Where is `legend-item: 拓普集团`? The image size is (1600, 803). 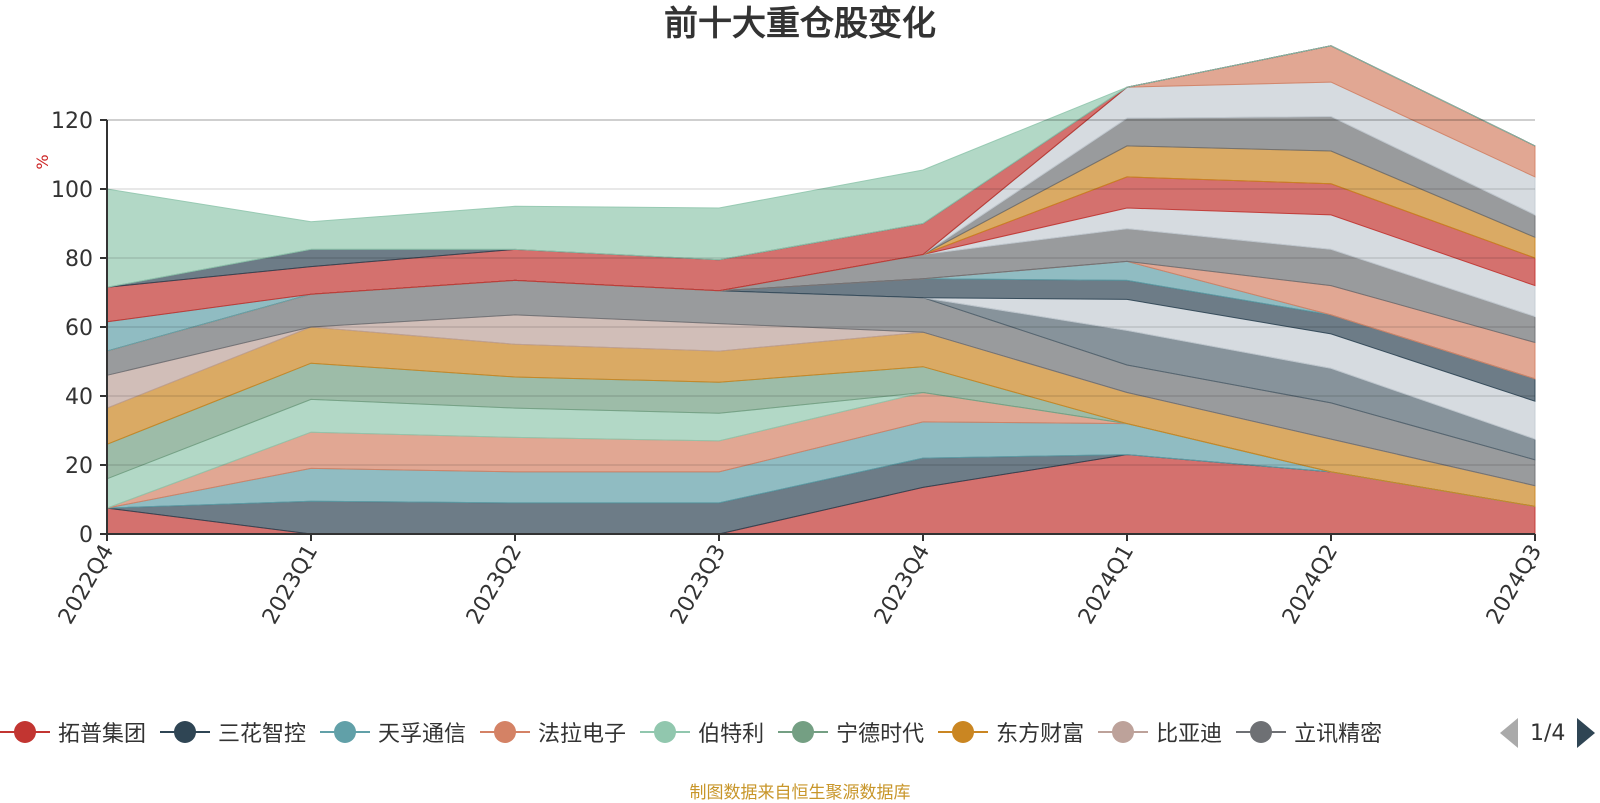 legend-item: 拓普集团 is located at coordinates (73, 732).